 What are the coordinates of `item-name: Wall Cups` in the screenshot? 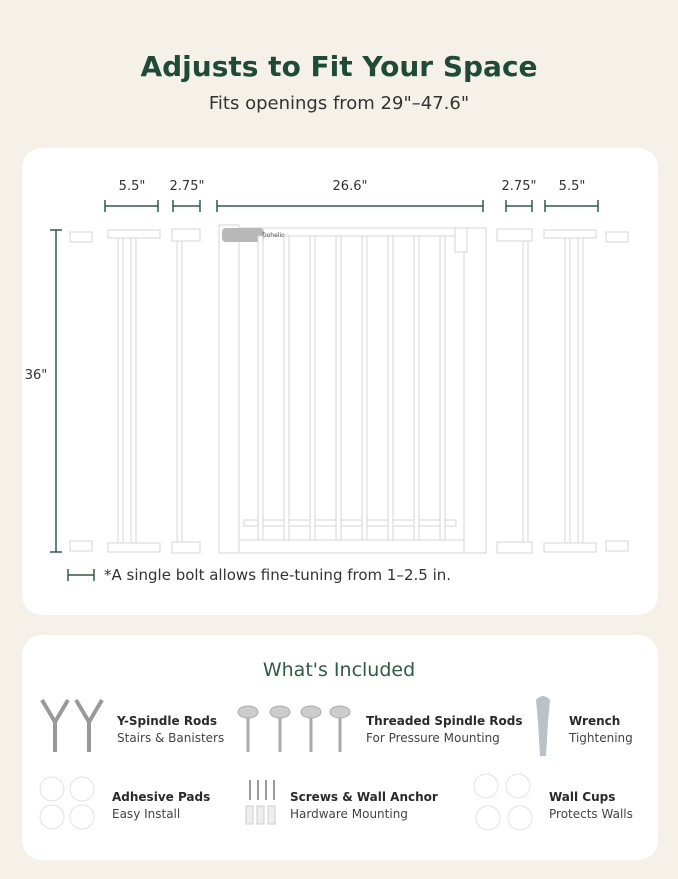 It's located at (582, 797).